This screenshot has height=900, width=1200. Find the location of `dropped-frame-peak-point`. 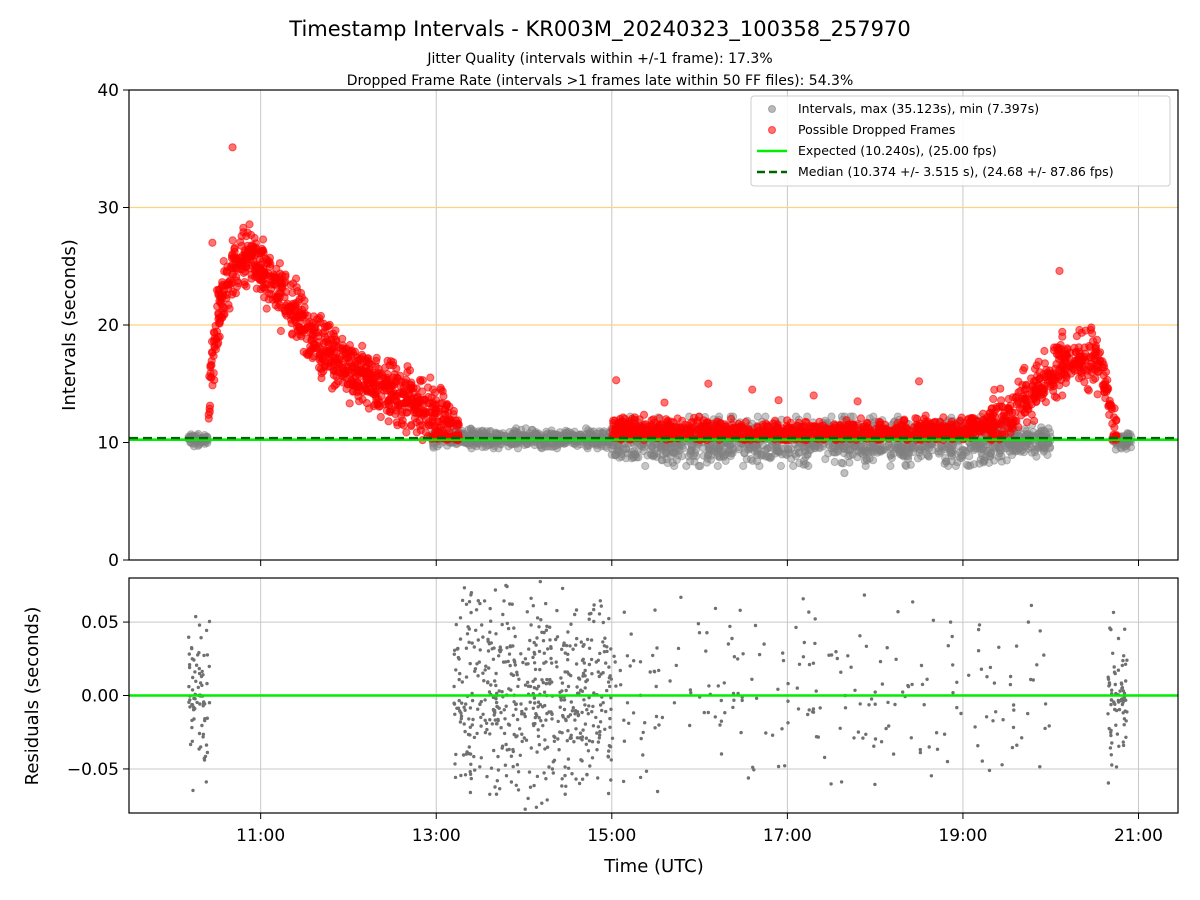

dropped-frame-peak-point is located at coordinates (212, 242).